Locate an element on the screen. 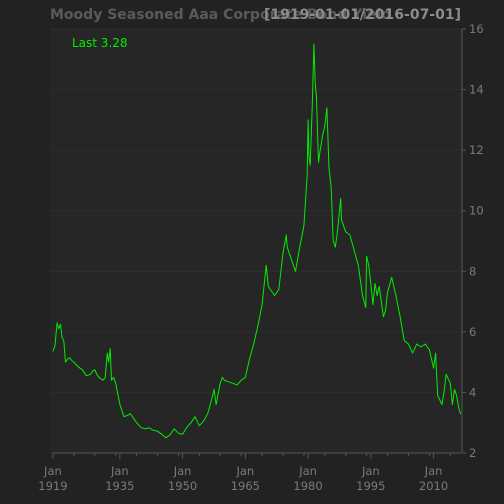  y-tick-label: 14 is located at coordinates (476, 90).